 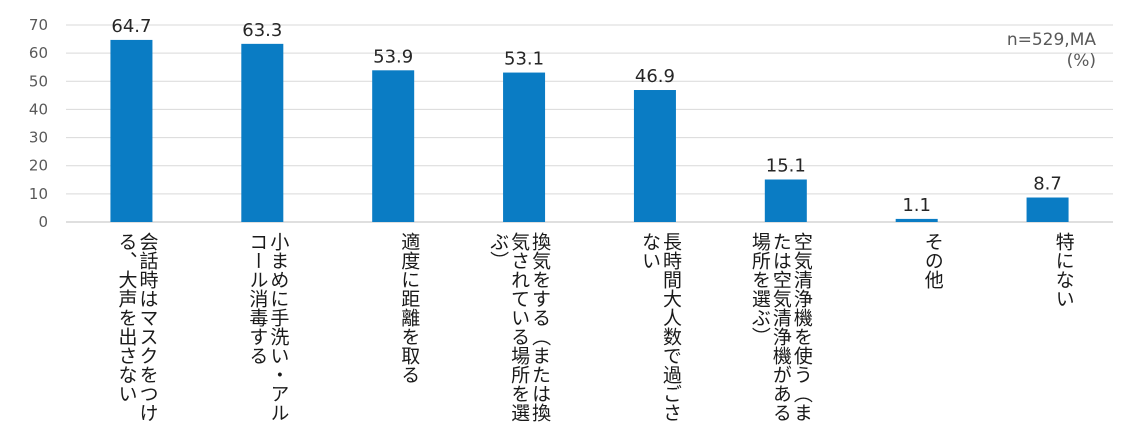 I want to click on category-label: 長時間大人数で過ごさない, so click(x=660, y=327).